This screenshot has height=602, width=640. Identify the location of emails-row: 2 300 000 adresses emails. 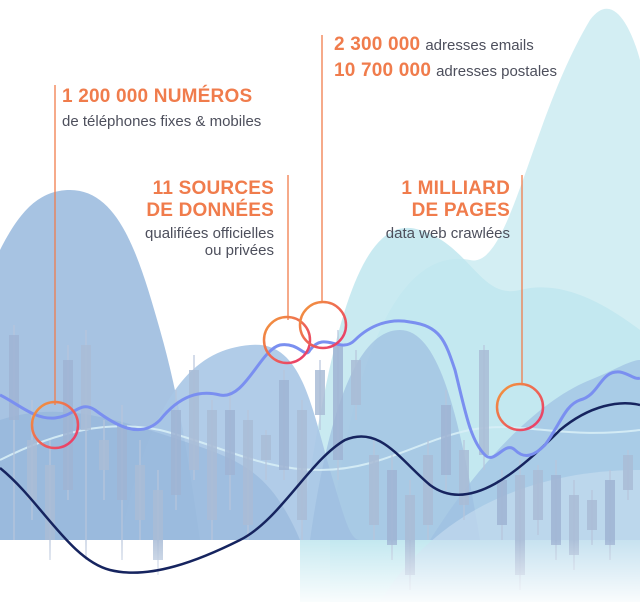
(445, 45).